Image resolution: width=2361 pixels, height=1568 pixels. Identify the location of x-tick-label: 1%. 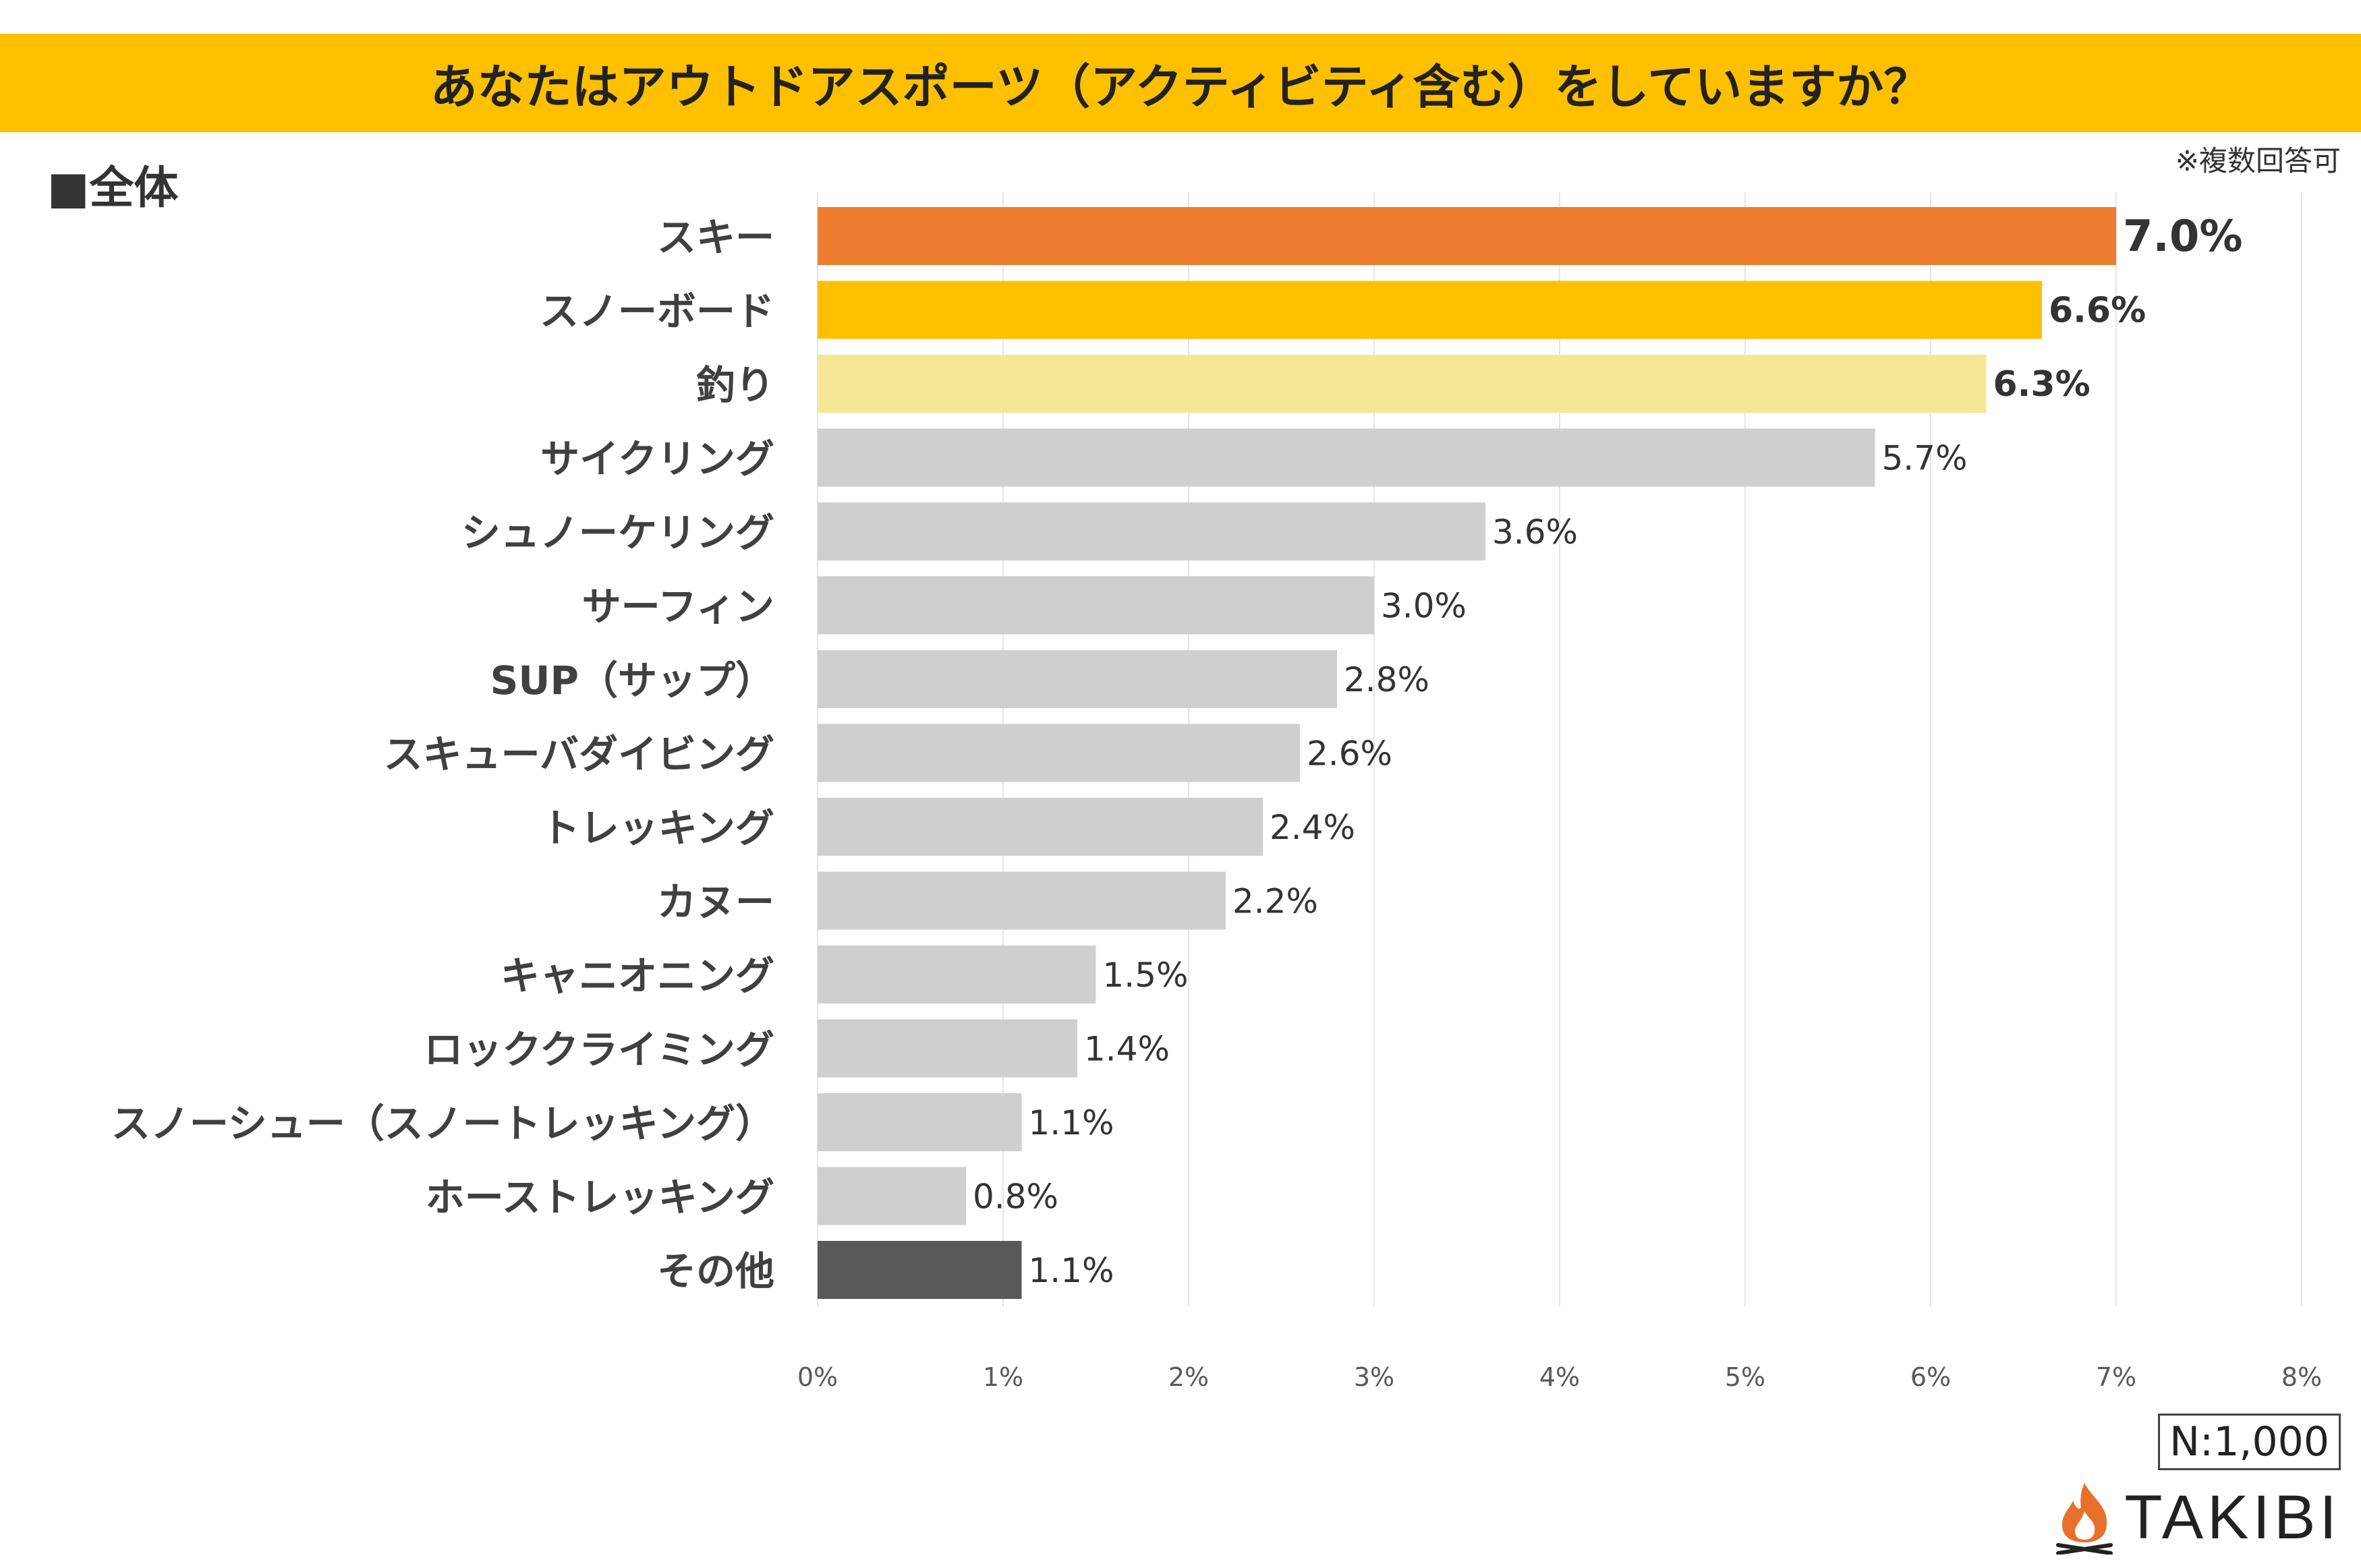
(1003, 1377).